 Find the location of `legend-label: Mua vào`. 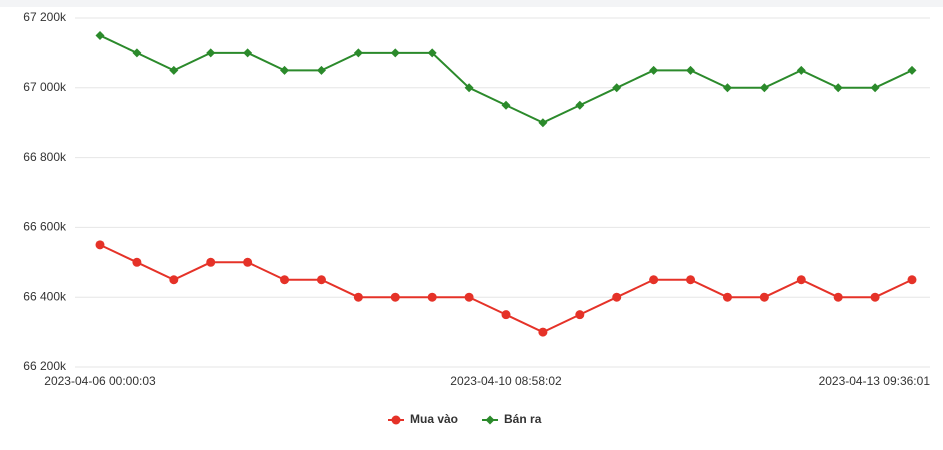

legend-label: Mua vào is located at coordinates (434, 419).